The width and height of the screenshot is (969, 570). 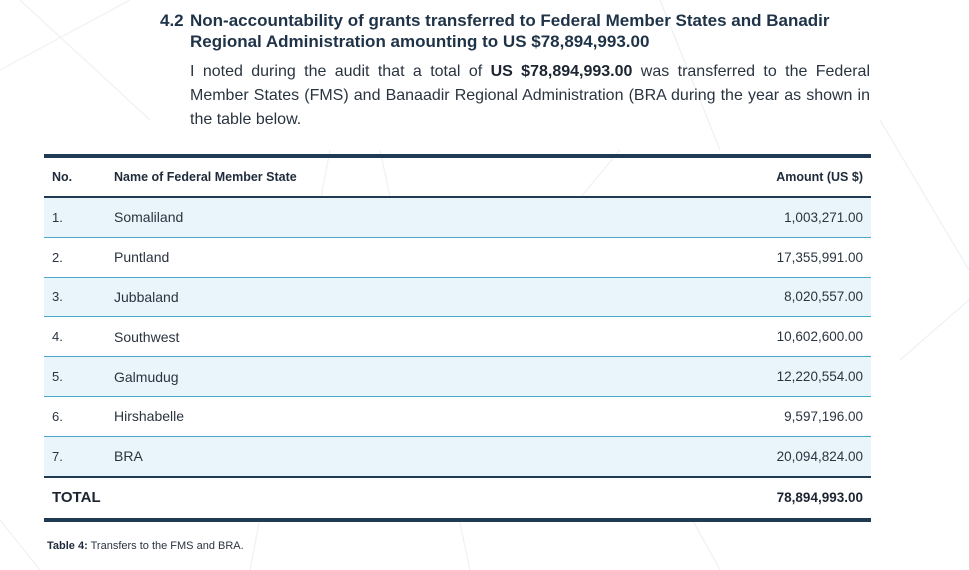 I want to click on table-row: 6. Hirshabelle 9,597,196.00, so click(x=457, y=416).